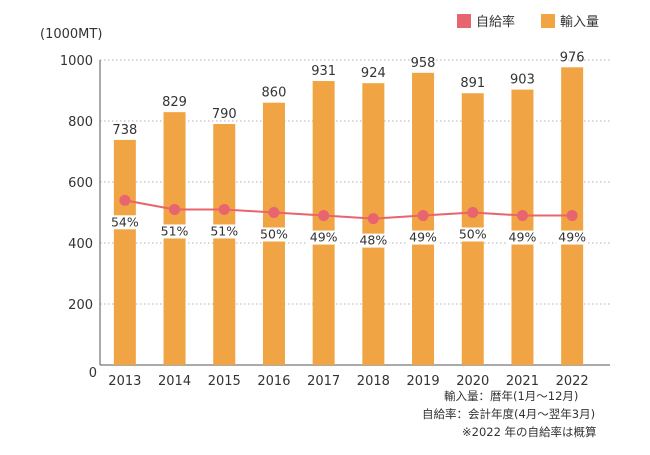  Describe the element at coordinates (464, 21) in the screenshot. I see `legend-swatch-rate` at that location.